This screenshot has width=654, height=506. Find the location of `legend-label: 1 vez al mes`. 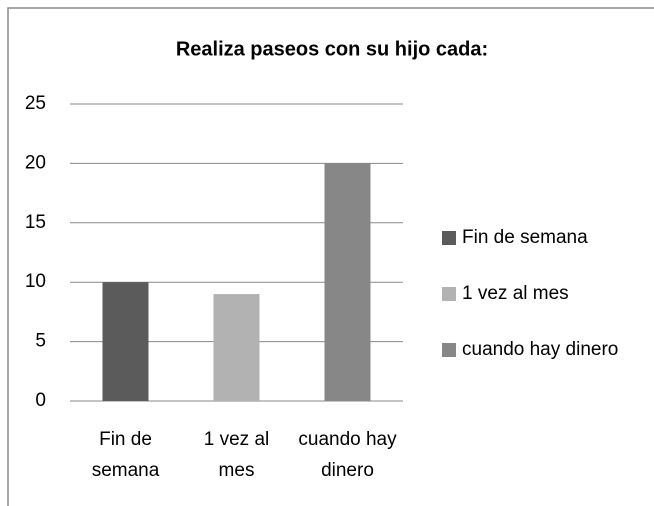

legend-label: 1 vez al mes is located at coordinates (515, 293).